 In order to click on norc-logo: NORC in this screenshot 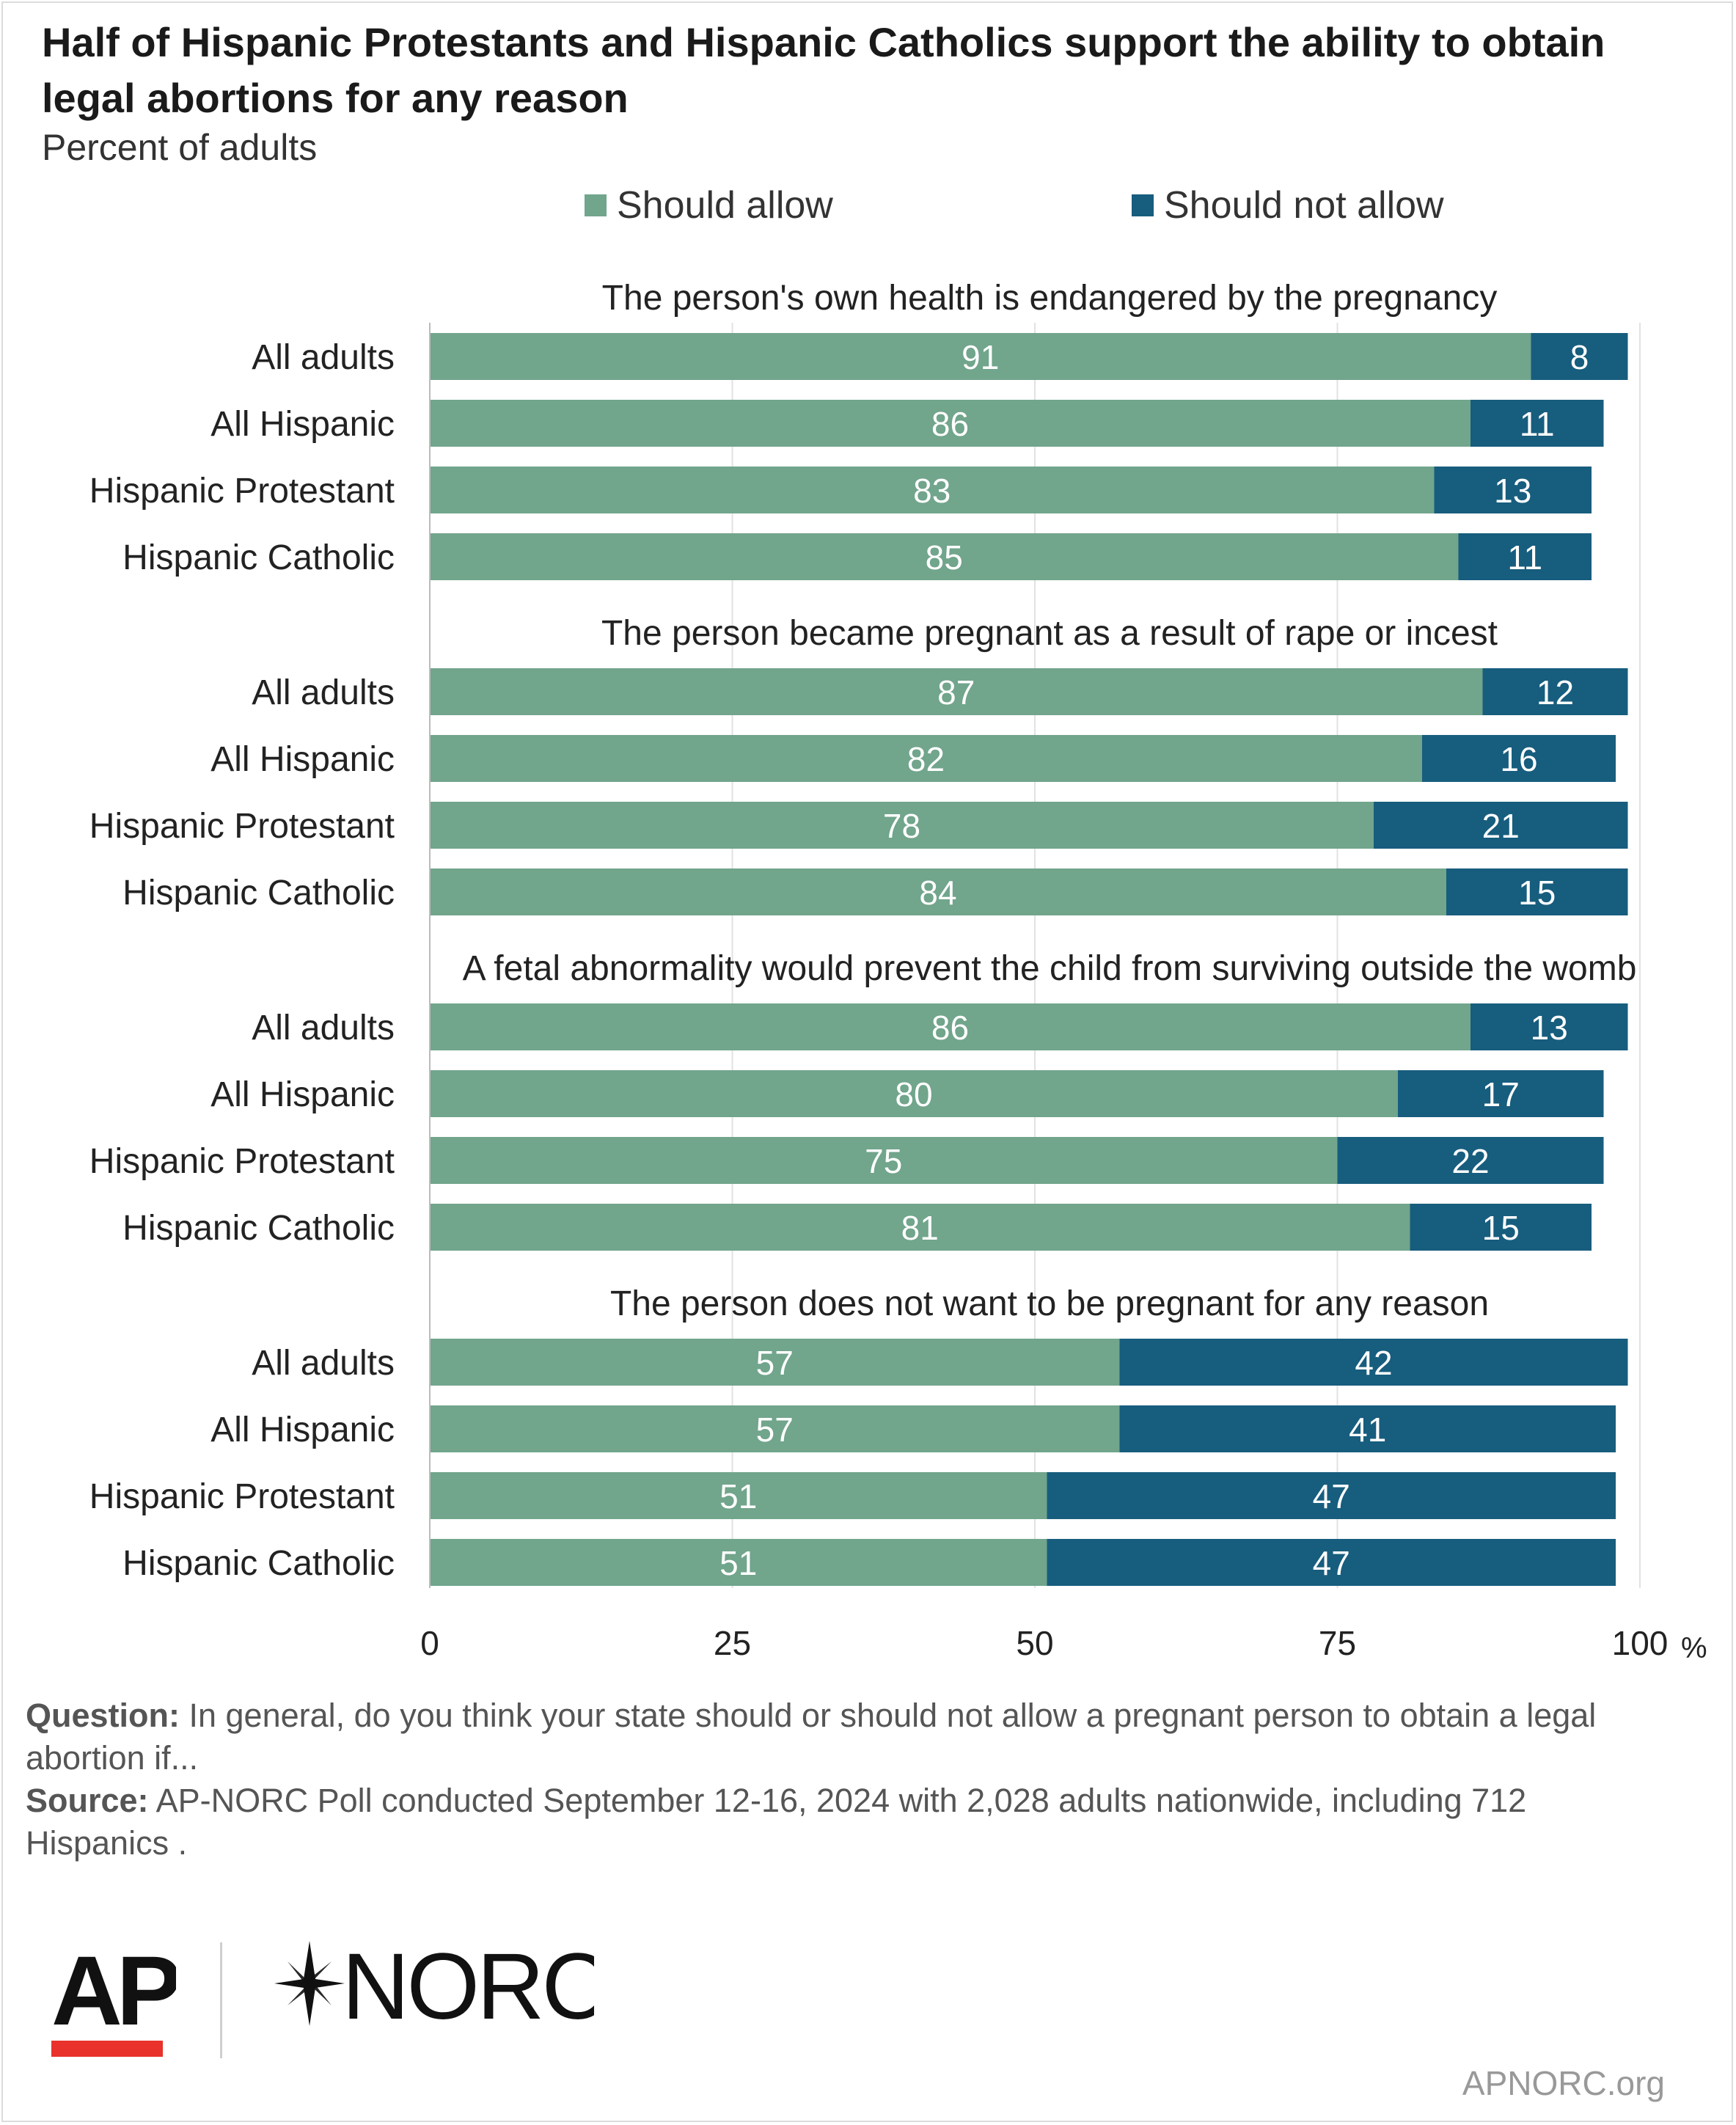, I will do `click(434, 1984)`.